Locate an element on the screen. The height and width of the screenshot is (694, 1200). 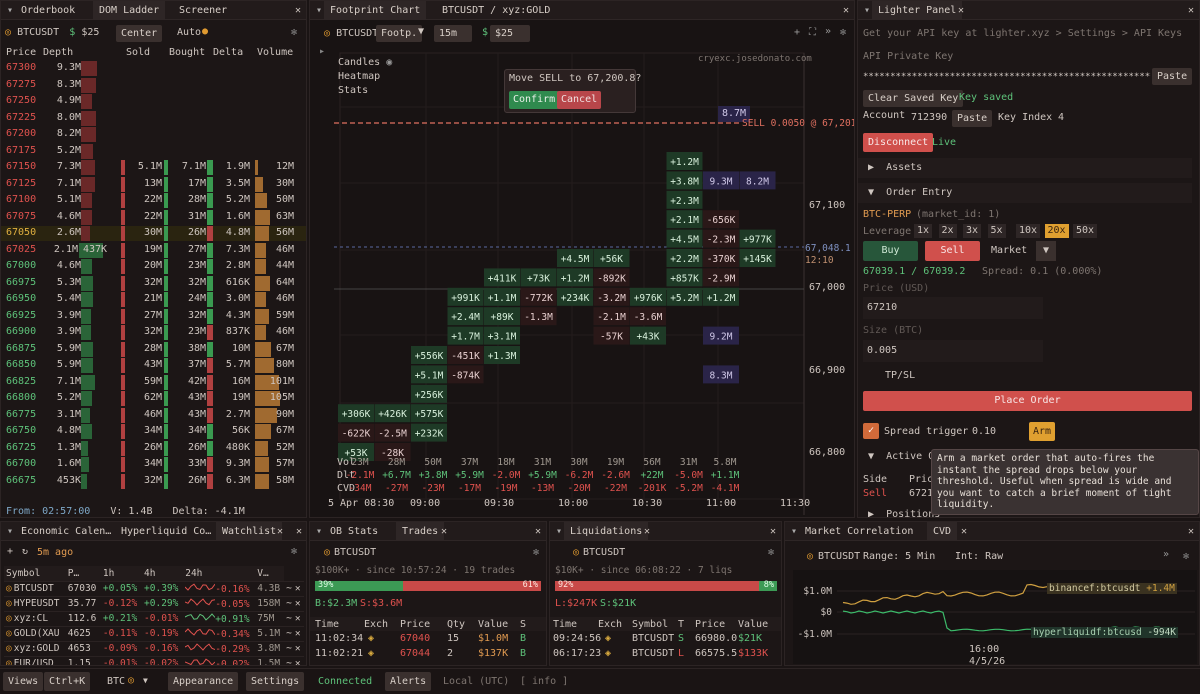
chevron-down-icon: ▼ is located at coordinates (421, 31).